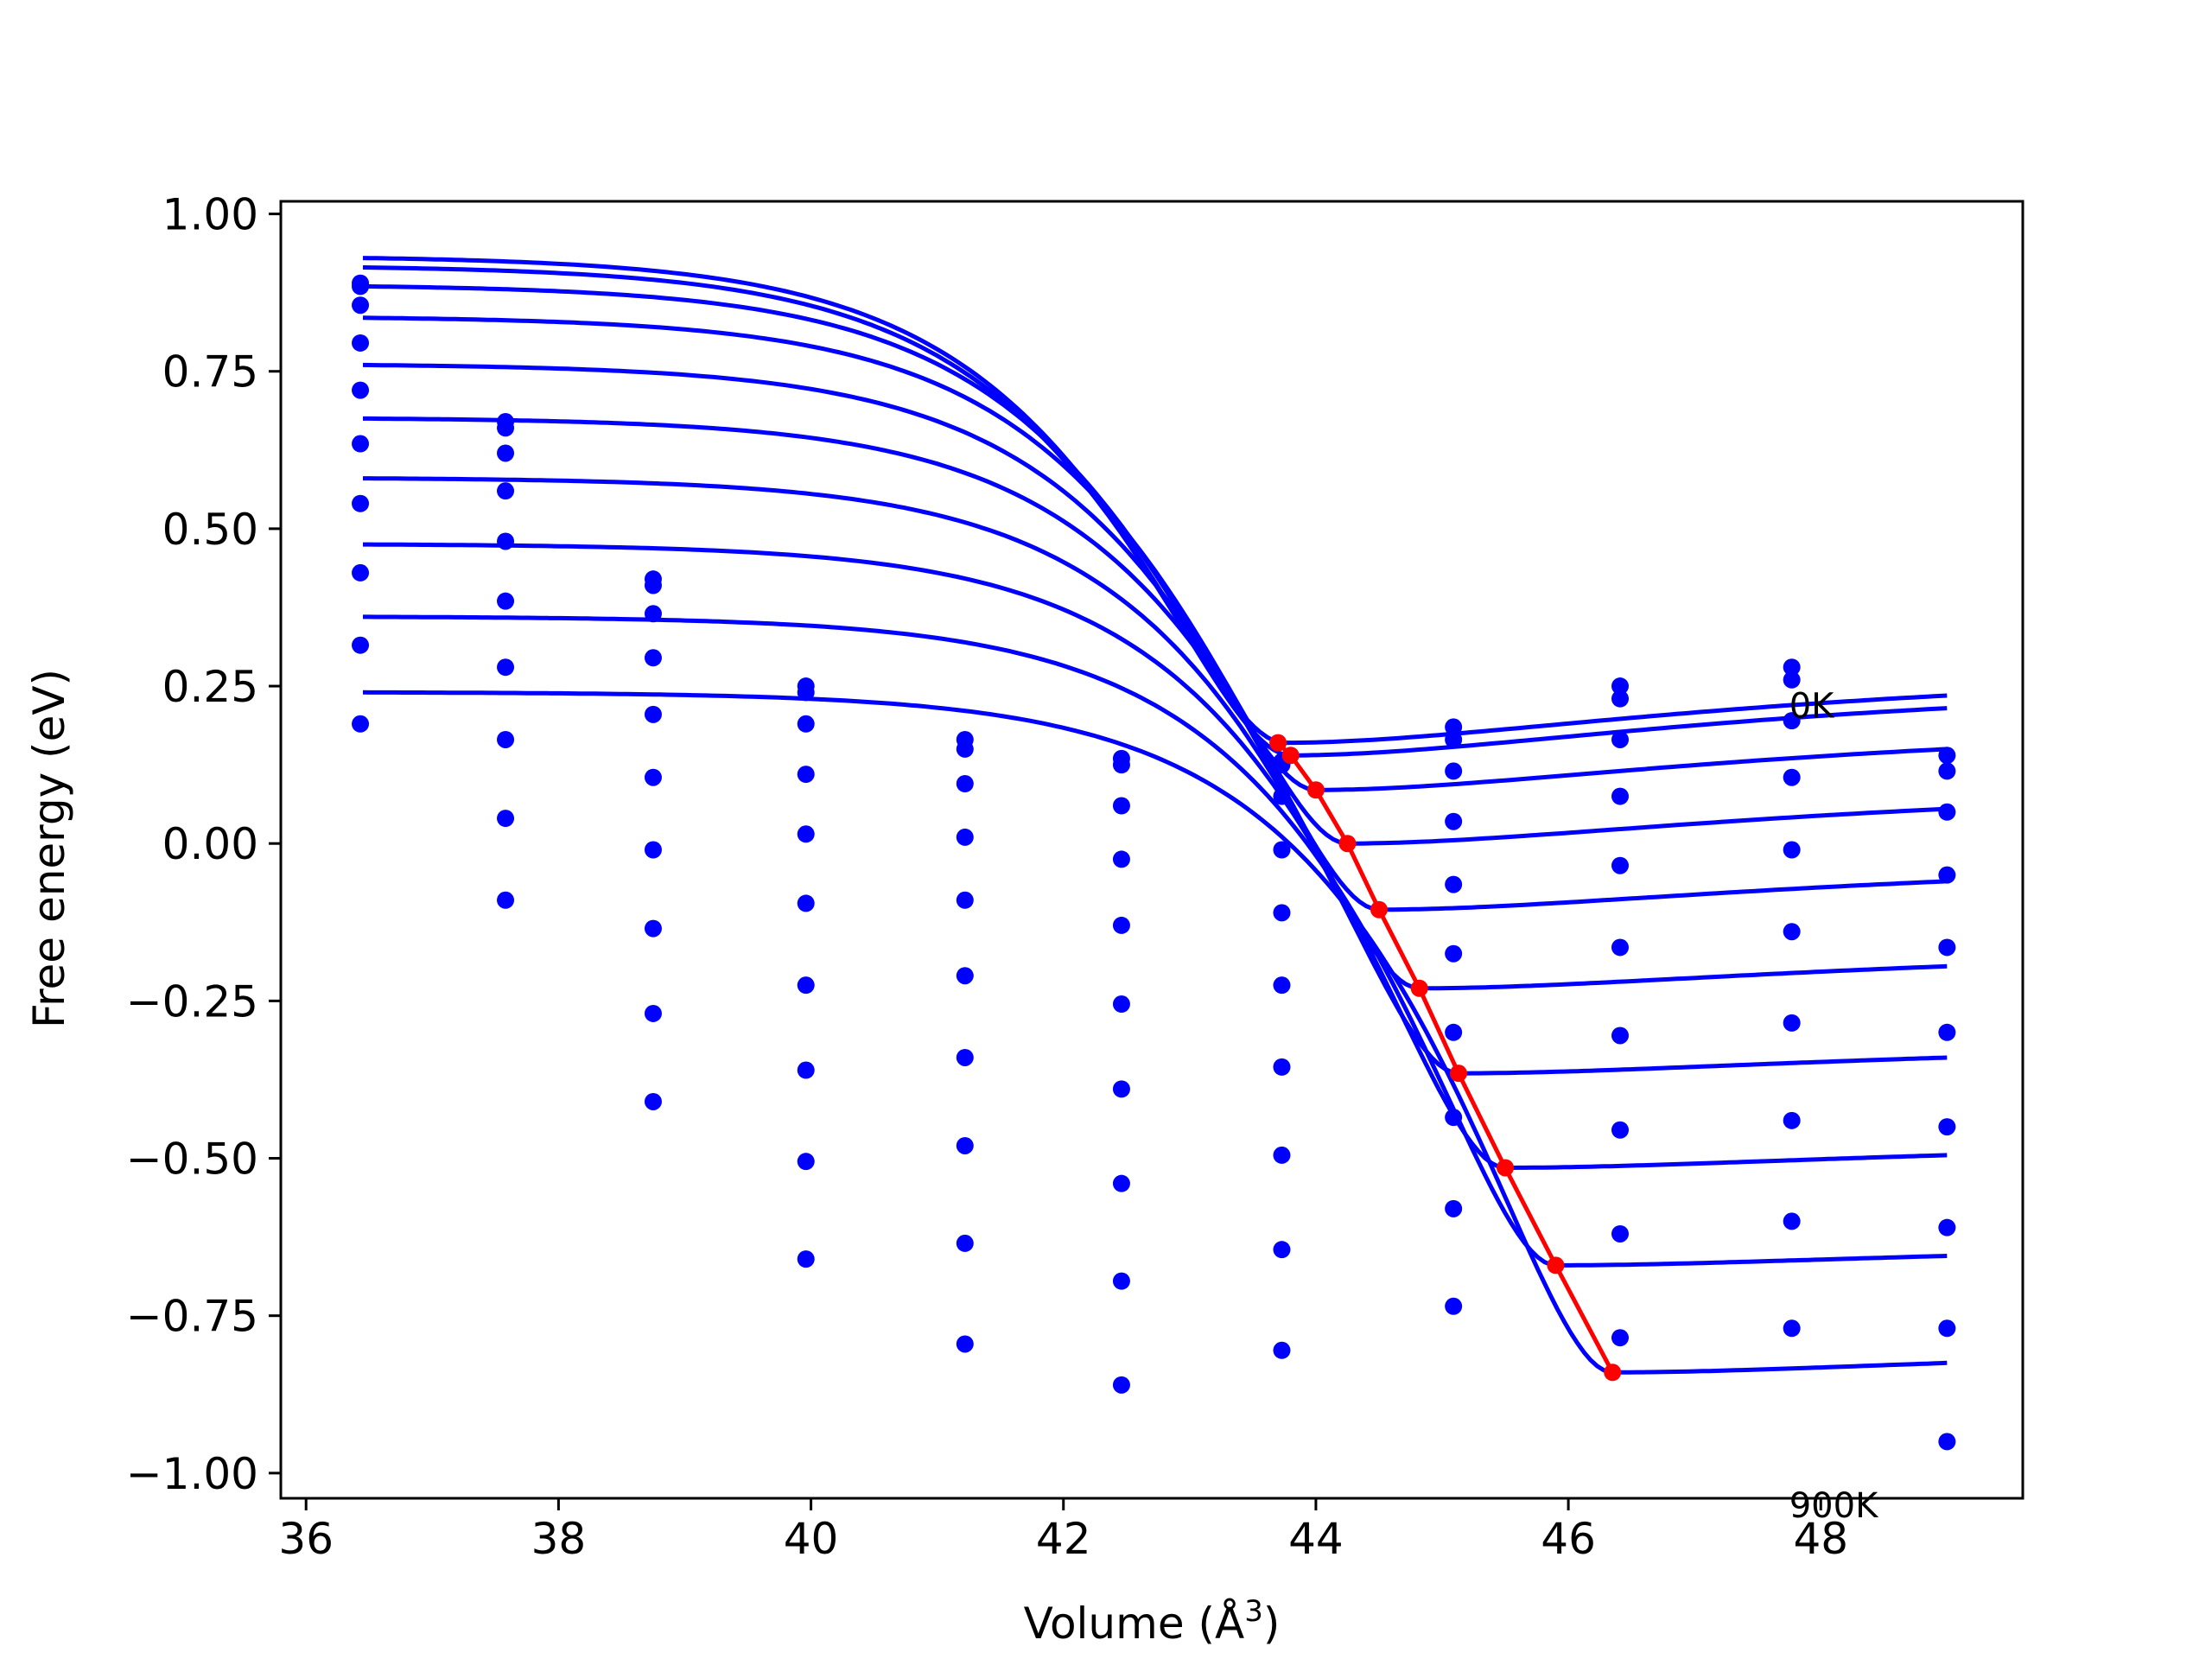  What do you see at coordinates (192, 1474) in the screenshot?
I see `y-tick-label: −1.00` at bounding box center [192, 1474].